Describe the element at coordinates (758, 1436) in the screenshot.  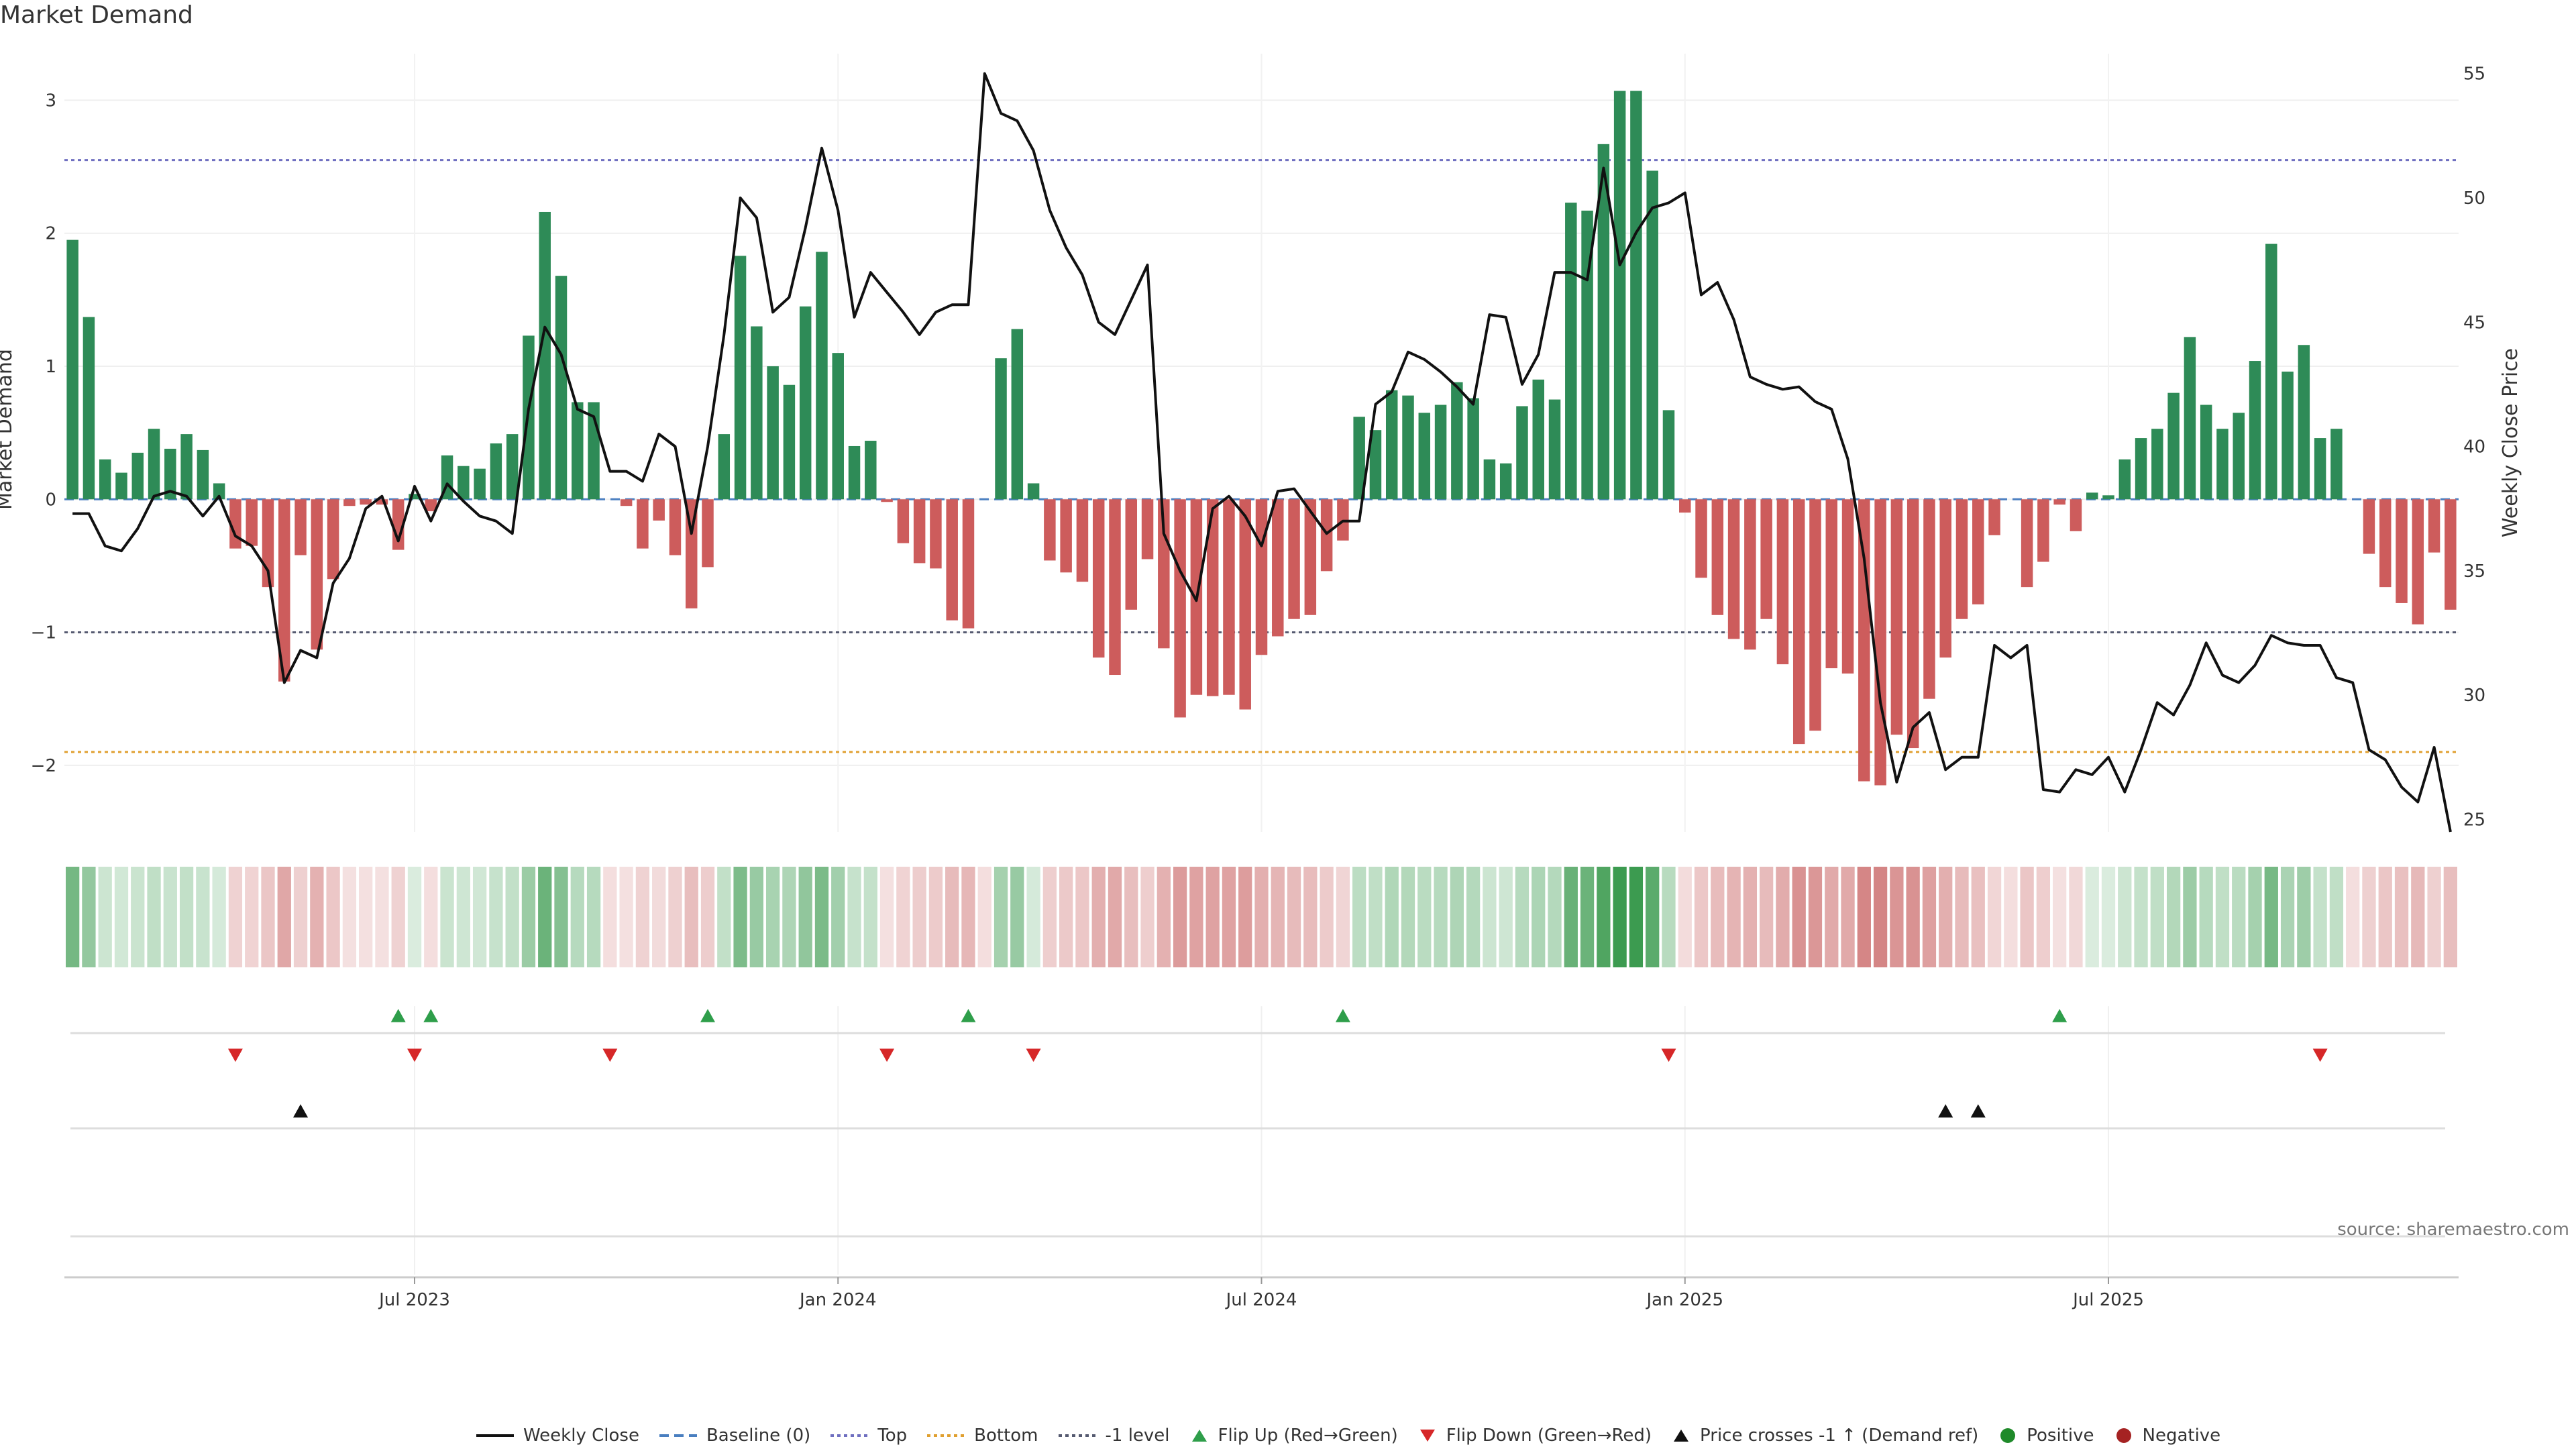
I see `legend-label: Baseline (0)` at that location.